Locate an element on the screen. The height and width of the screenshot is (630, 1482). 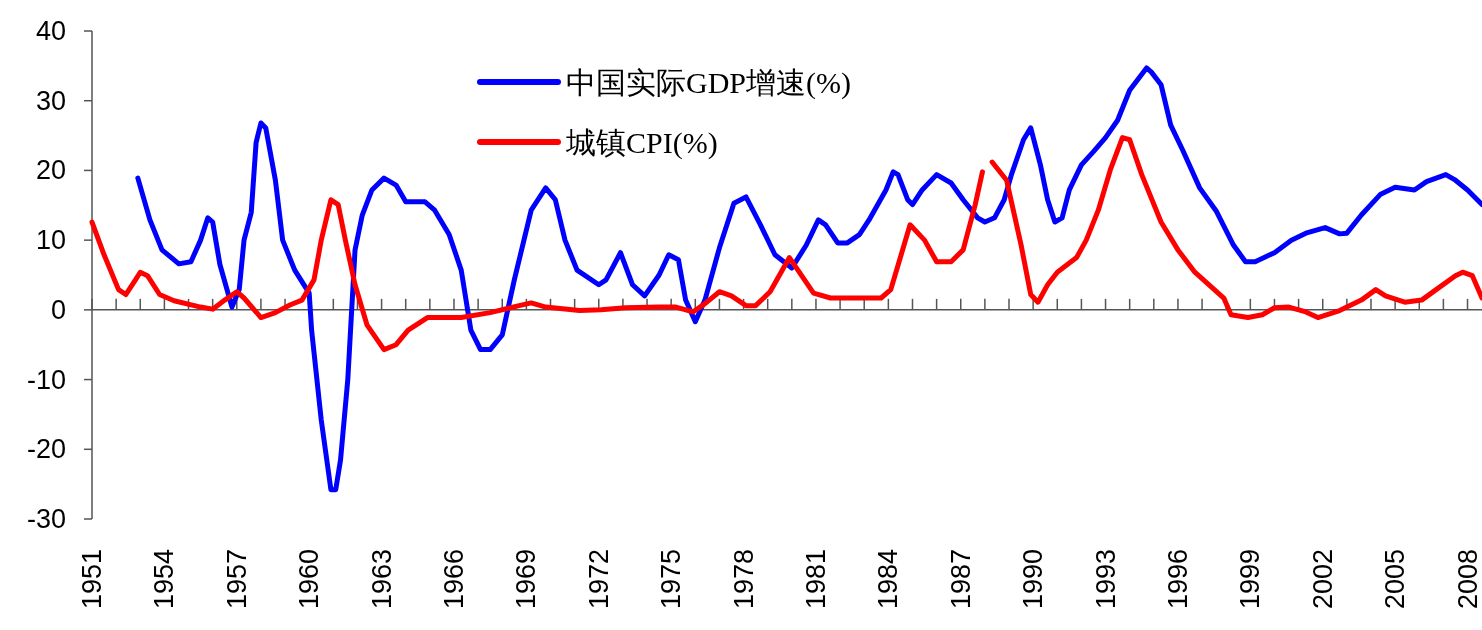
legend-label: 中国实际GDP增速(%) is located at coordinates (708, 82).